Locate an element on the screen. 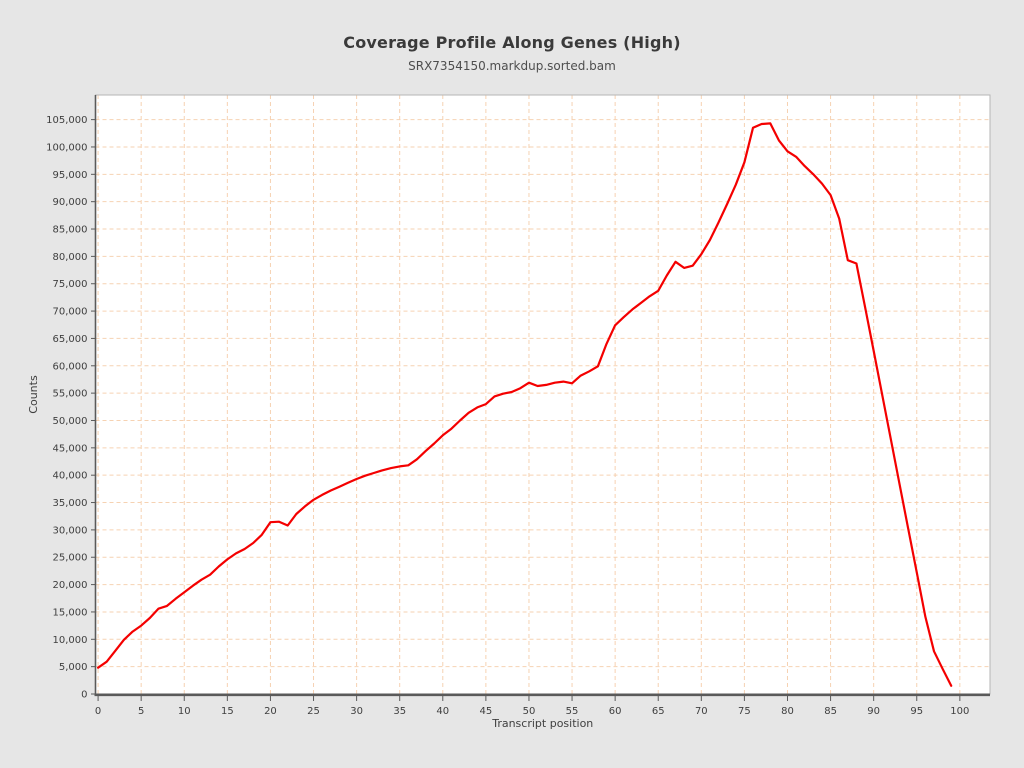 The width and height of the screenshot is (1024, 768). x-axis-title: Transcript position is located at coordinates (542, 723).